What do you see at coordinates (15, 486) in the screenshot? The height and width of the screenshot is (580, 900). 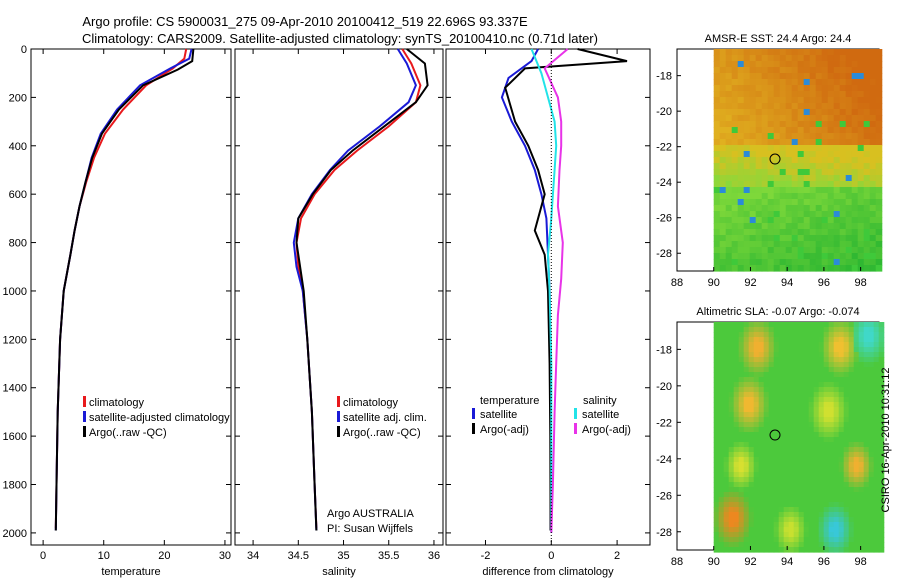 I see `temperature-ytick-label: 1800` at bounding box center [15, 486].